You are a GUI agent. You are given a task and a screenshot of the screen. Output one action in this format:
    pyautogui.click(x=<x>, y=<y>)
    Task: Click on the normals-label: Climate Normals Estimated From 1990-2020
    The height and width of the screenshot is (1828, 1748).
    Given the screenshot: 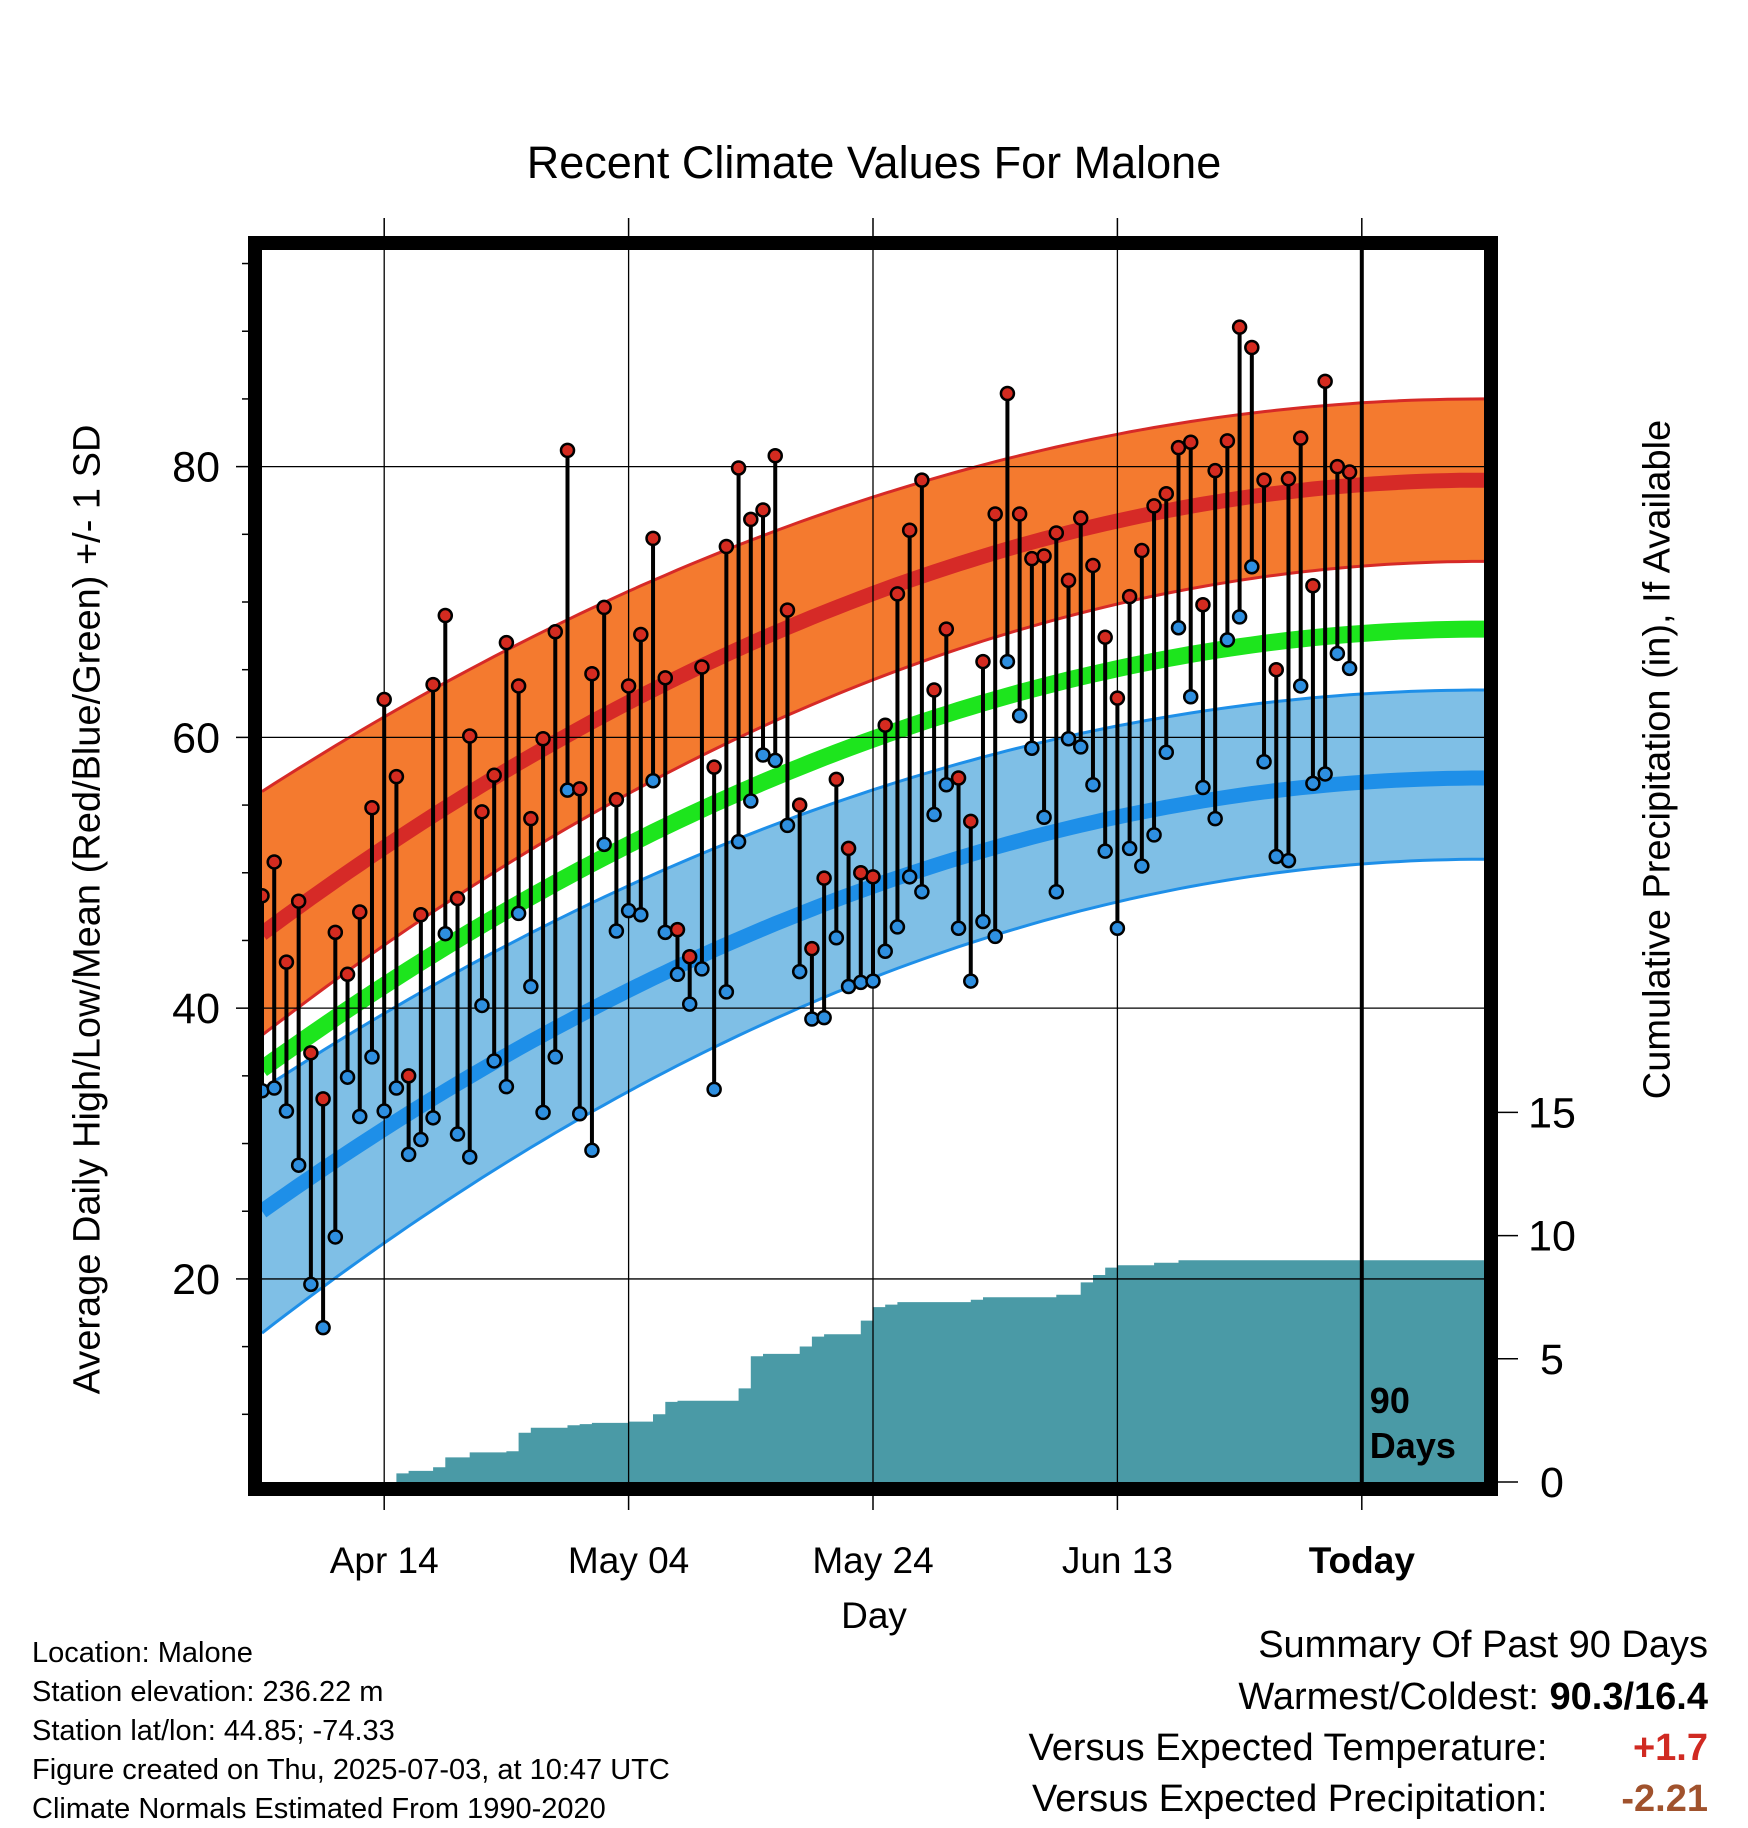 What is the action you would take?
    pyautogui.click(x=319, y=1809)
    